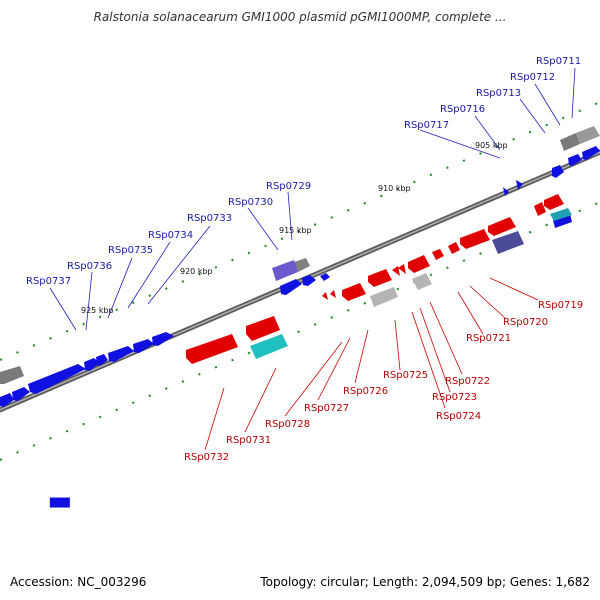 This screenshot has width=600, height=600. I want to click on gene-label: RSp0711, so click(558, 61).